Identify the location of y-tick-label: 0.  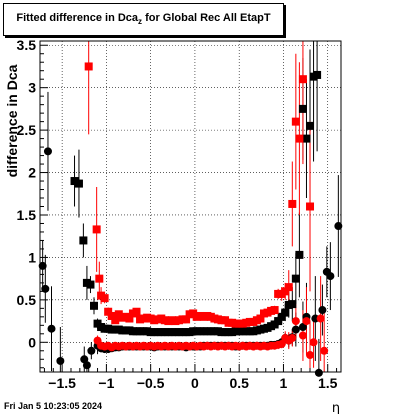
(32, 342).